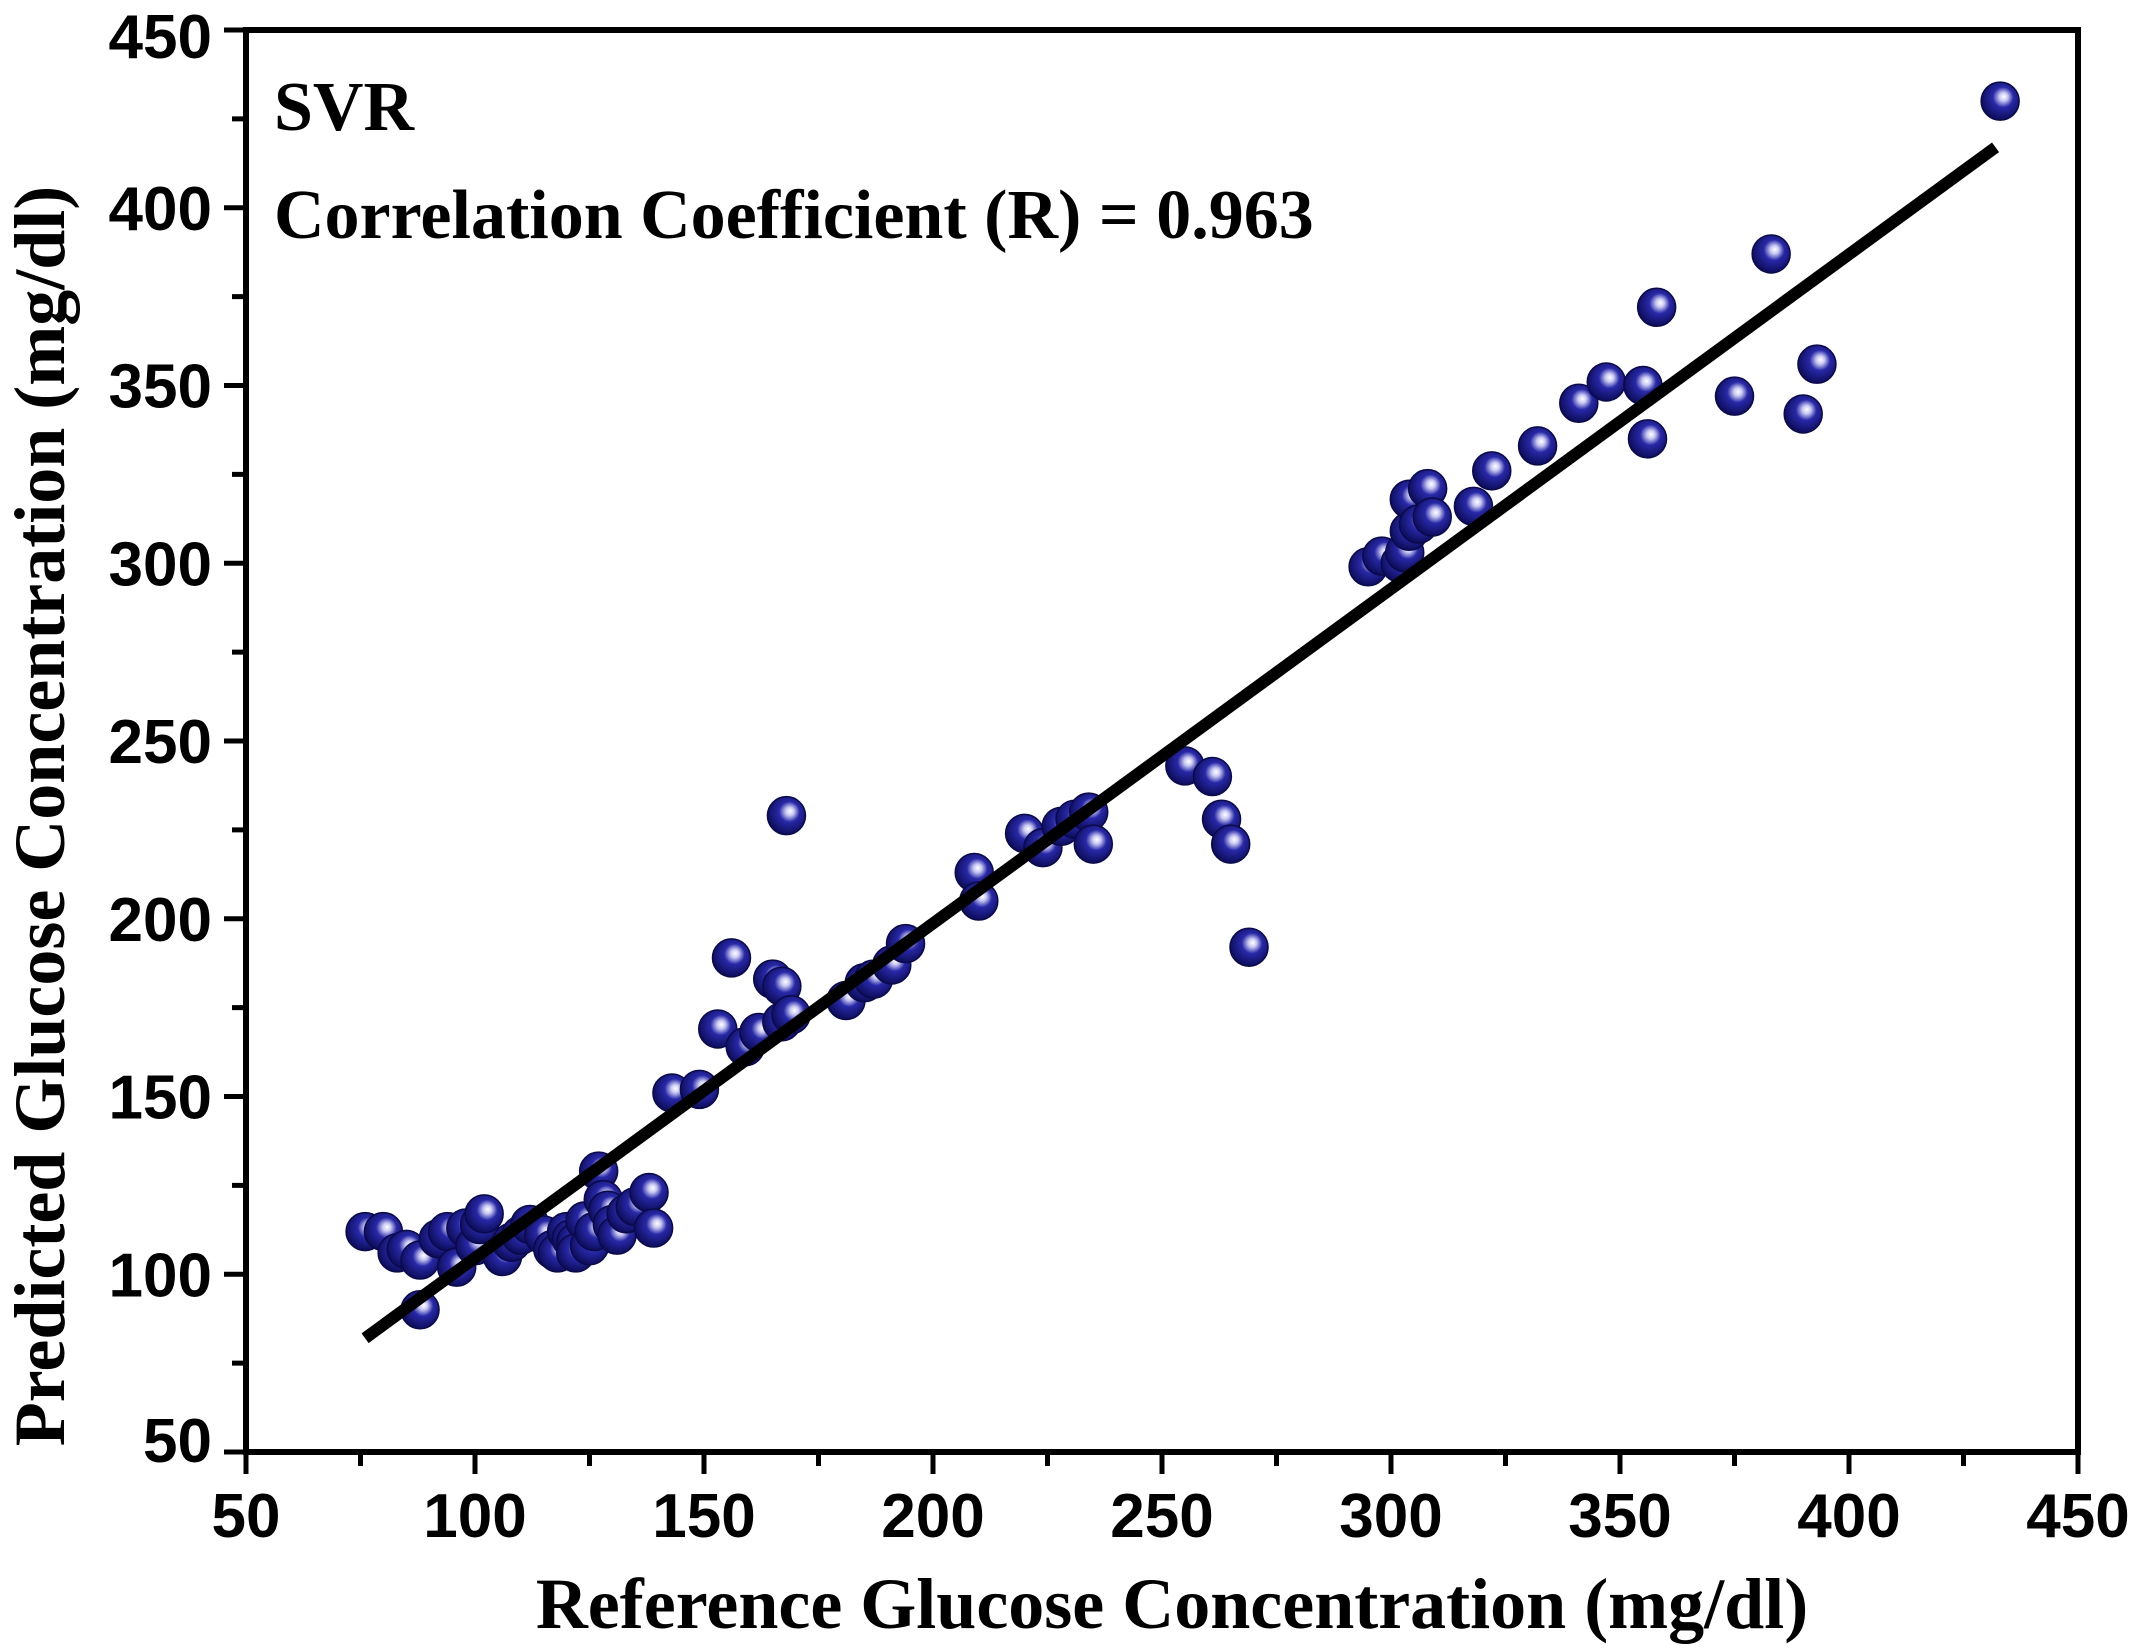 The height and width of the screenshot is (1650, 2137). What do you see at coordinates (160, 742) in the screenshot?
I see `y-tick-label: 250` at bounding box center [160, 742].